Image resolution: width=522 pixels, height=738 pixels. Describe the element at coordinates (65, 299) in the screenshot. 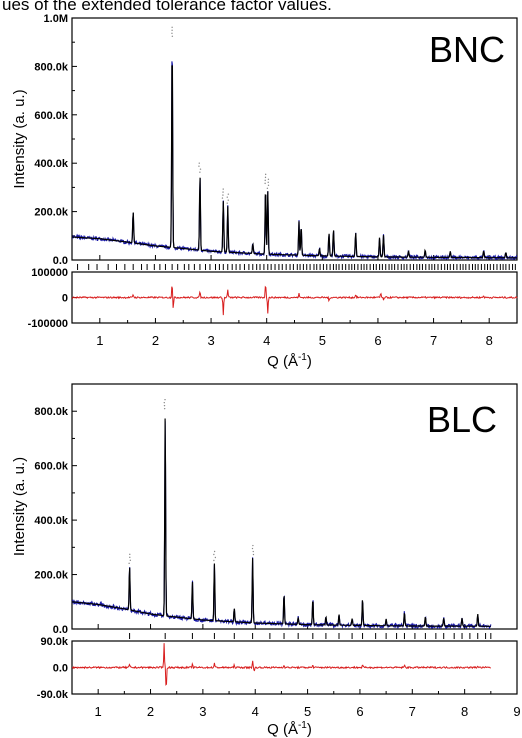

I see `diff-y-tick-label: 0` at that location.